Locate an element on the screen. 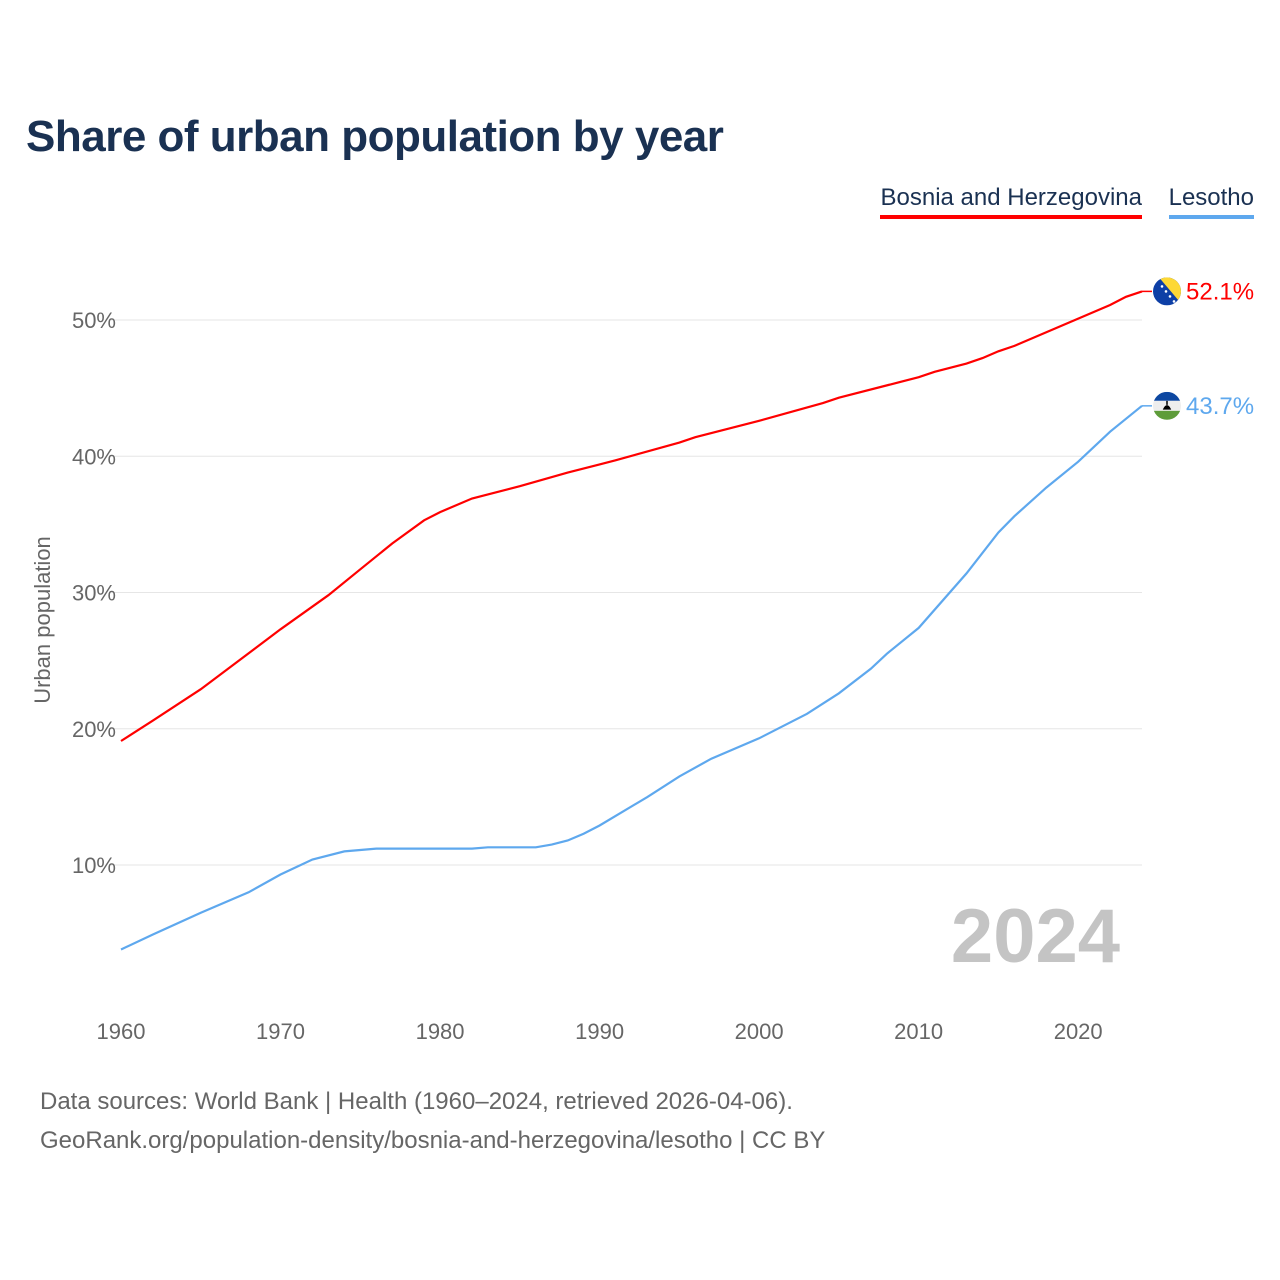  bosnia-end-label: 52.1% is located at coordinates (1220, 291).